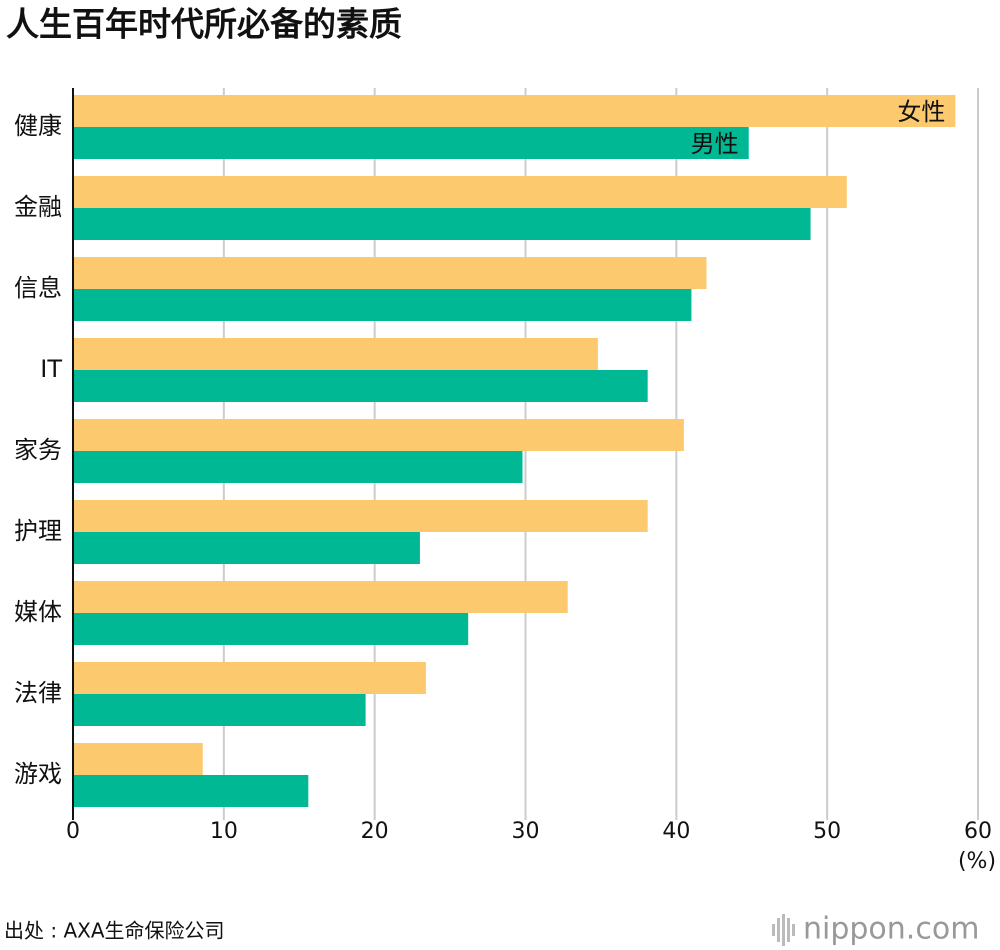 Image resolution: width=1000 pixels, height=950 pixels. I want to click on x-tick-label: 50, so click(827, 831).